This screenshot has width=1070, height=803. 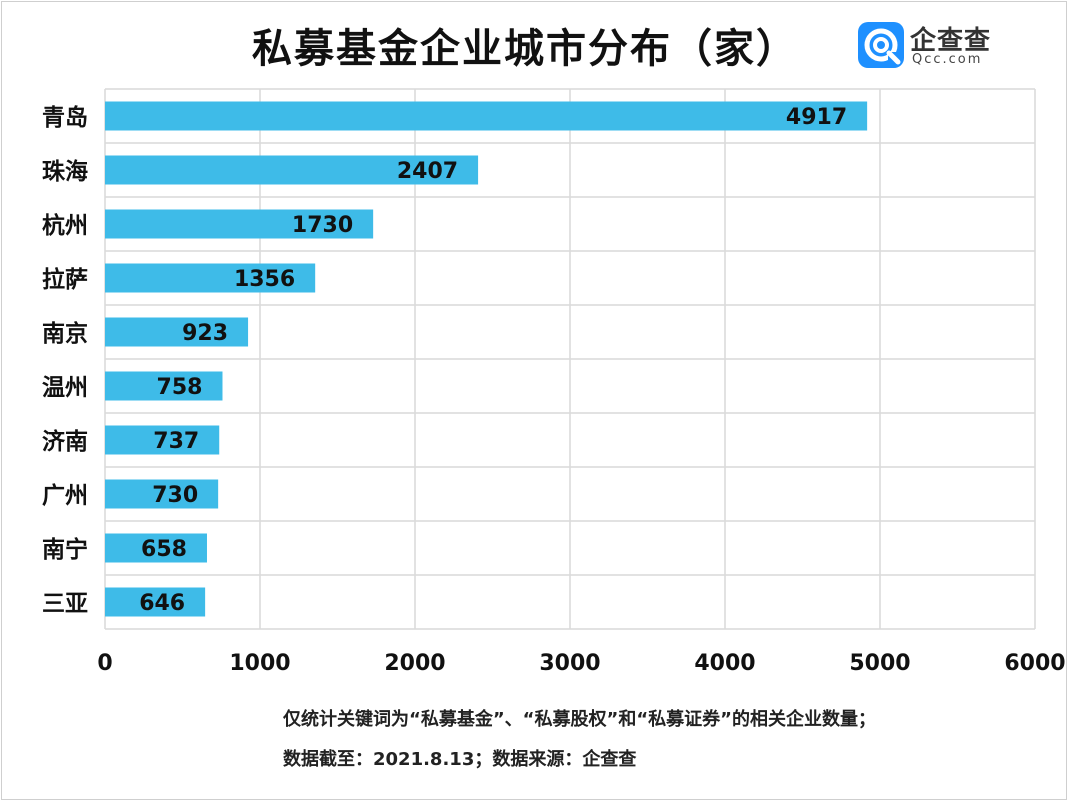 I want to click on logo-domain: Qcc.com, so click(x=947, y=59).